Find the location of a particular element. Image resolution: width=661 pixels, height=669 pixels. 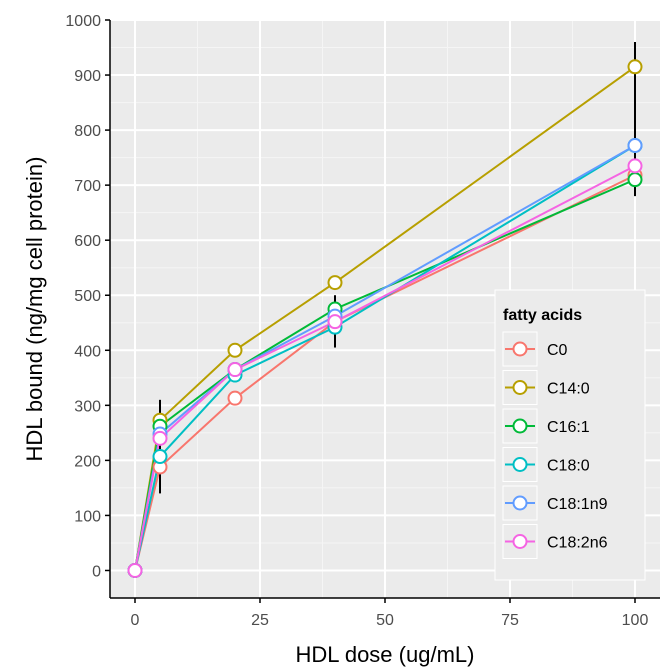

x-tick-labels: 0 25 50 75 100 is located at coordinates (390, 620).